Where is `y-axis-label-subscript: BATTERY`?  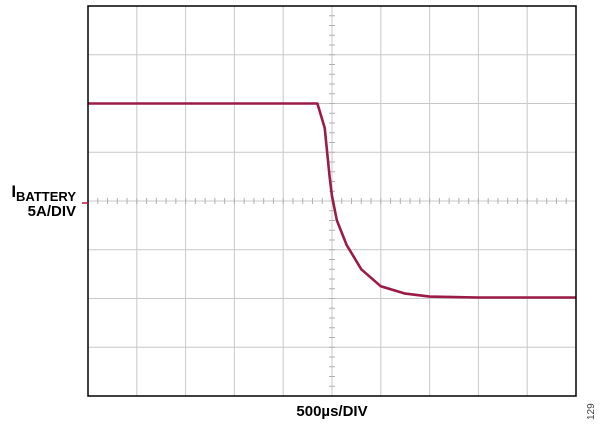 y-axis-label-subscript: BATTERY is located at coordinates (46, 196).